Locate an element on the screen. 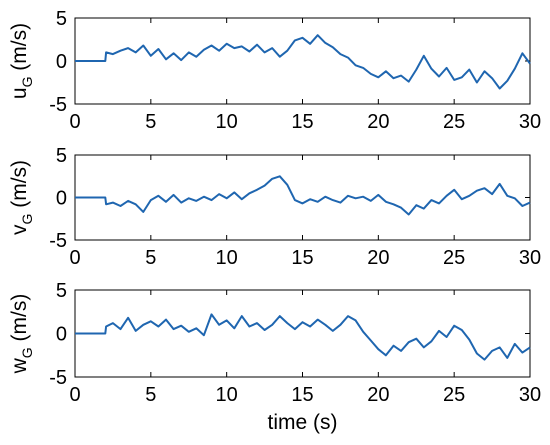 The height and width of the screenshot is (445, 550). y-axis-label: vG (m/s) is located at coordinates (21, 197).